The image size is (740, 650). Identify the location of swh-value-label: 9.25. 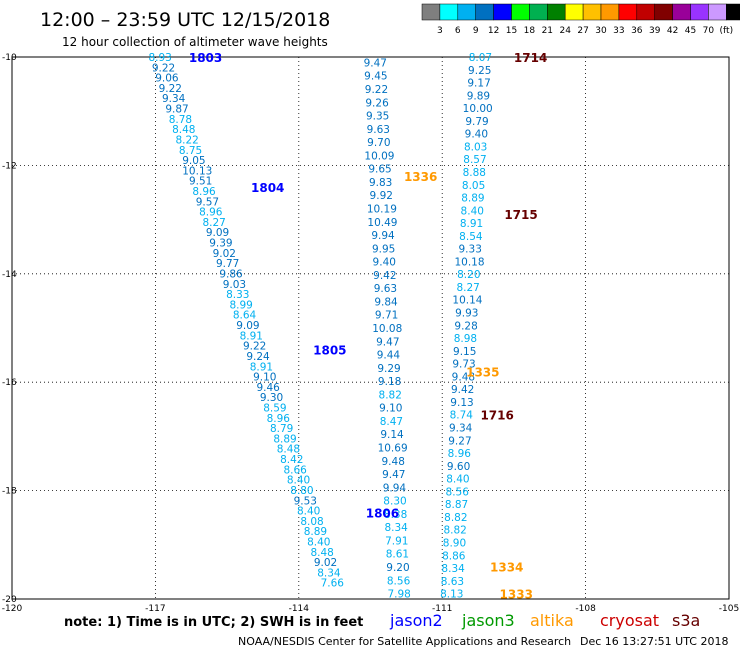
(479, 71).